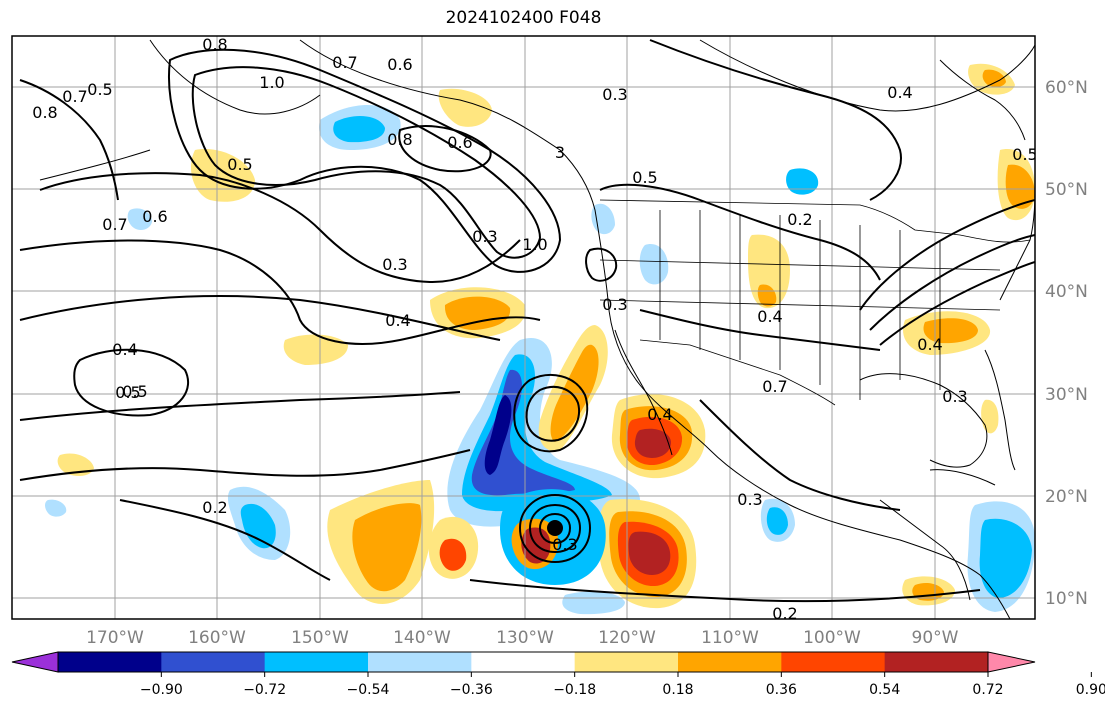  Describe the element at coordinates (1066, 343) in the screenshot. I see `latitude-labels: 60°N 50°N 40°N 30°N 20°N 10°N` at that location.